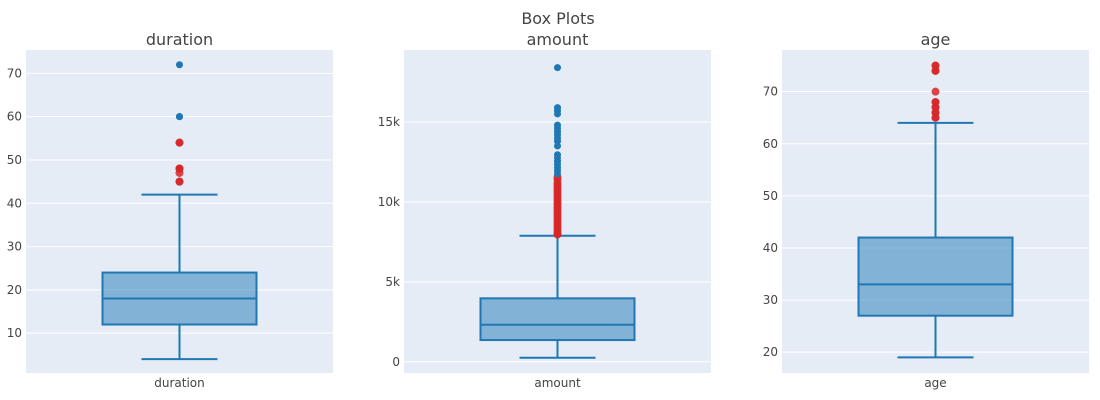 The width and height of the screenshot is (1100, 400). I want to click on x-tick-label: duration, so click(179, 383).